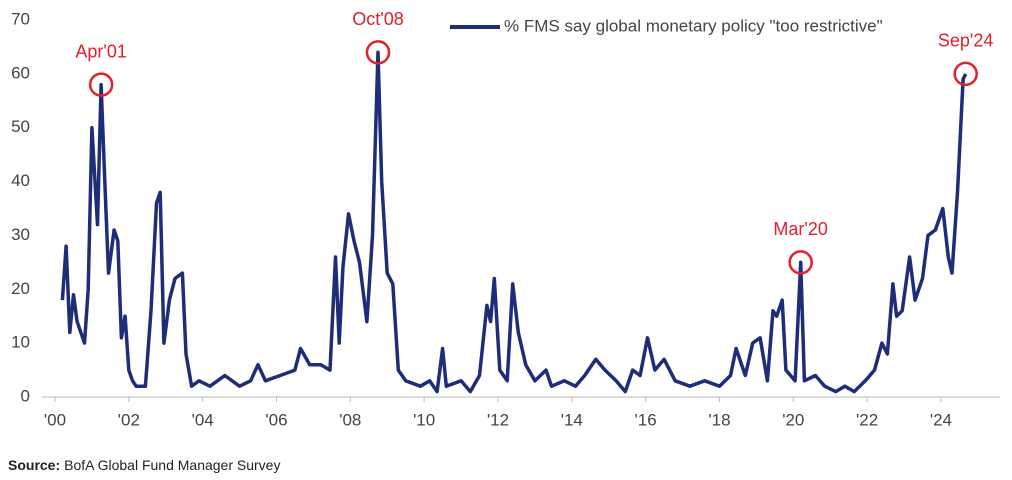 The image size is (1012, 480). I want to click on annotation-label: Mar'20, so click(800, 229).